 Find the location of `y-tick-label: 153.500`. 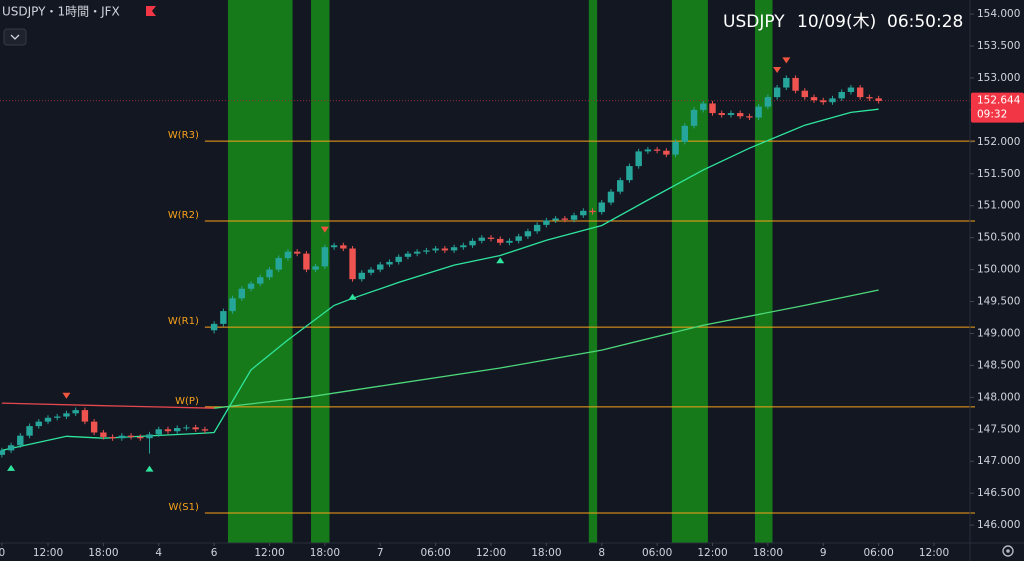

y-tick-label: 153.500 is located at coordinates (998, 46).